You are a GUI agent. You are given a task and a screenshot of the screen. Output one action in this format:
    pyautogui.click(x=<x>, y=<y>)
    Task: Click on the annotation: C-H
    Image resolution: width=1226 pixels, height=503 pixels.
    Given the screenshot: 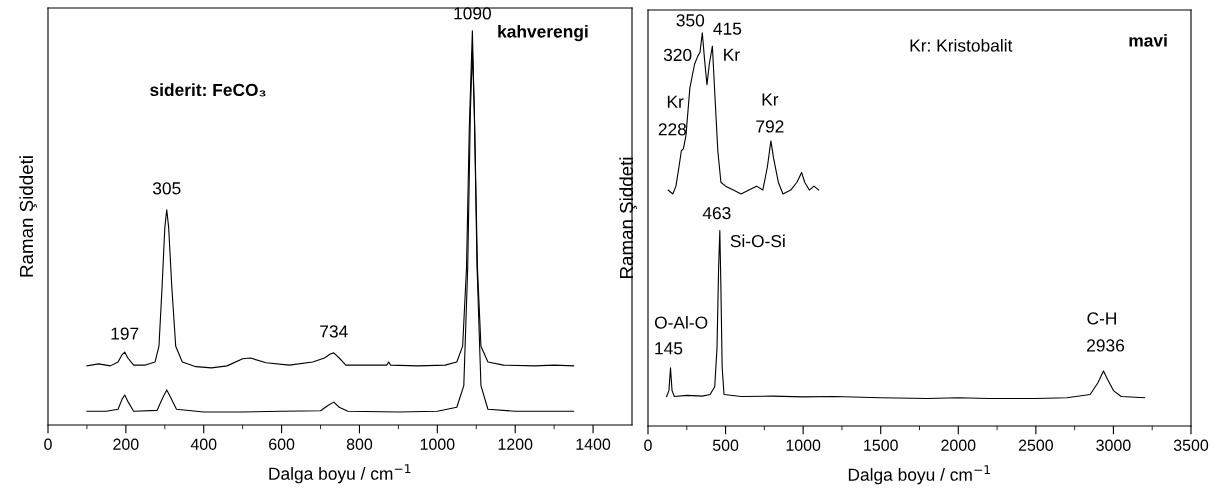 What is the action you would take?
    pyautogui.click(x=1101, y=318)
    